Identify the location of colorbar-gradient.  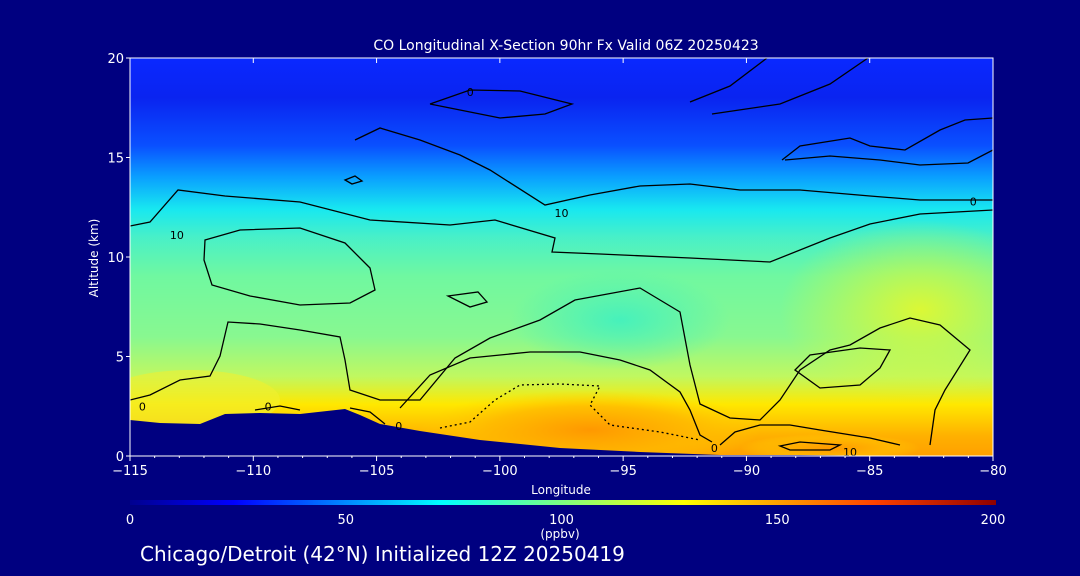
(563, 502).